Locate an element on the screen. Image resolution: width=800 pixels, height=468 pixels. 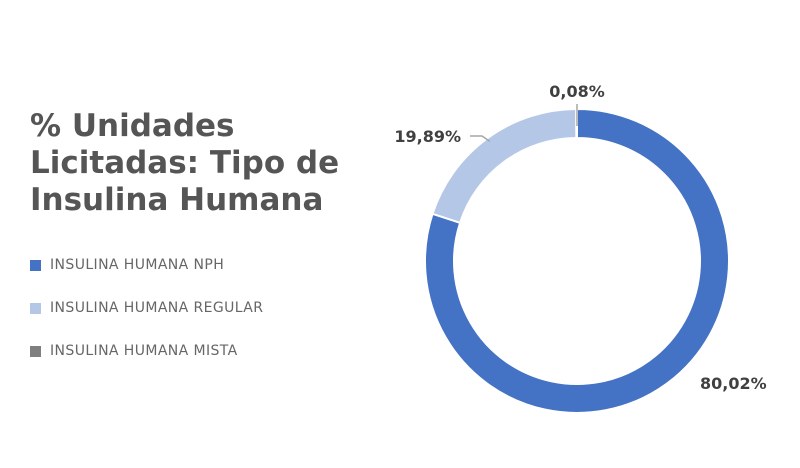
legend-swatch-nph is located at coordinates (35, 265).